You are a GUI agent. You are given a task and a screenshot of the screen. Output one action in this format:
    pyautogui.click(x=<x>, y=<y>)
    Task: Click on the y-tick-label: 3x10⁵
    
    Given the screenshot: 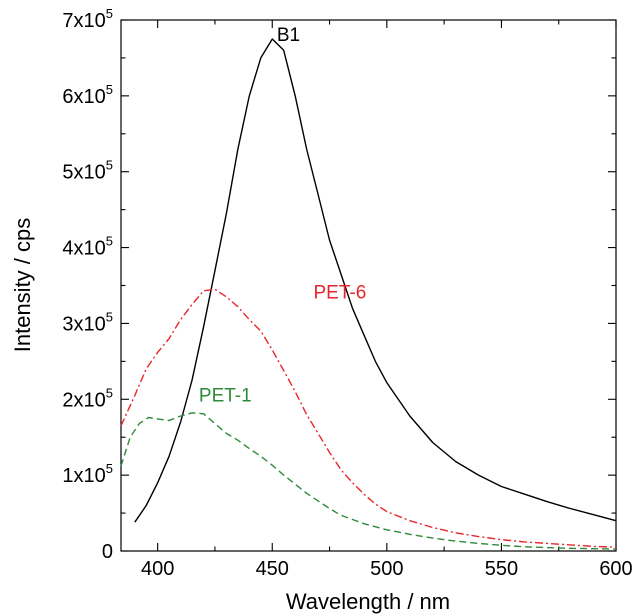 What is the action you would take?
    pyautogui.click(x=87, y=322)
    